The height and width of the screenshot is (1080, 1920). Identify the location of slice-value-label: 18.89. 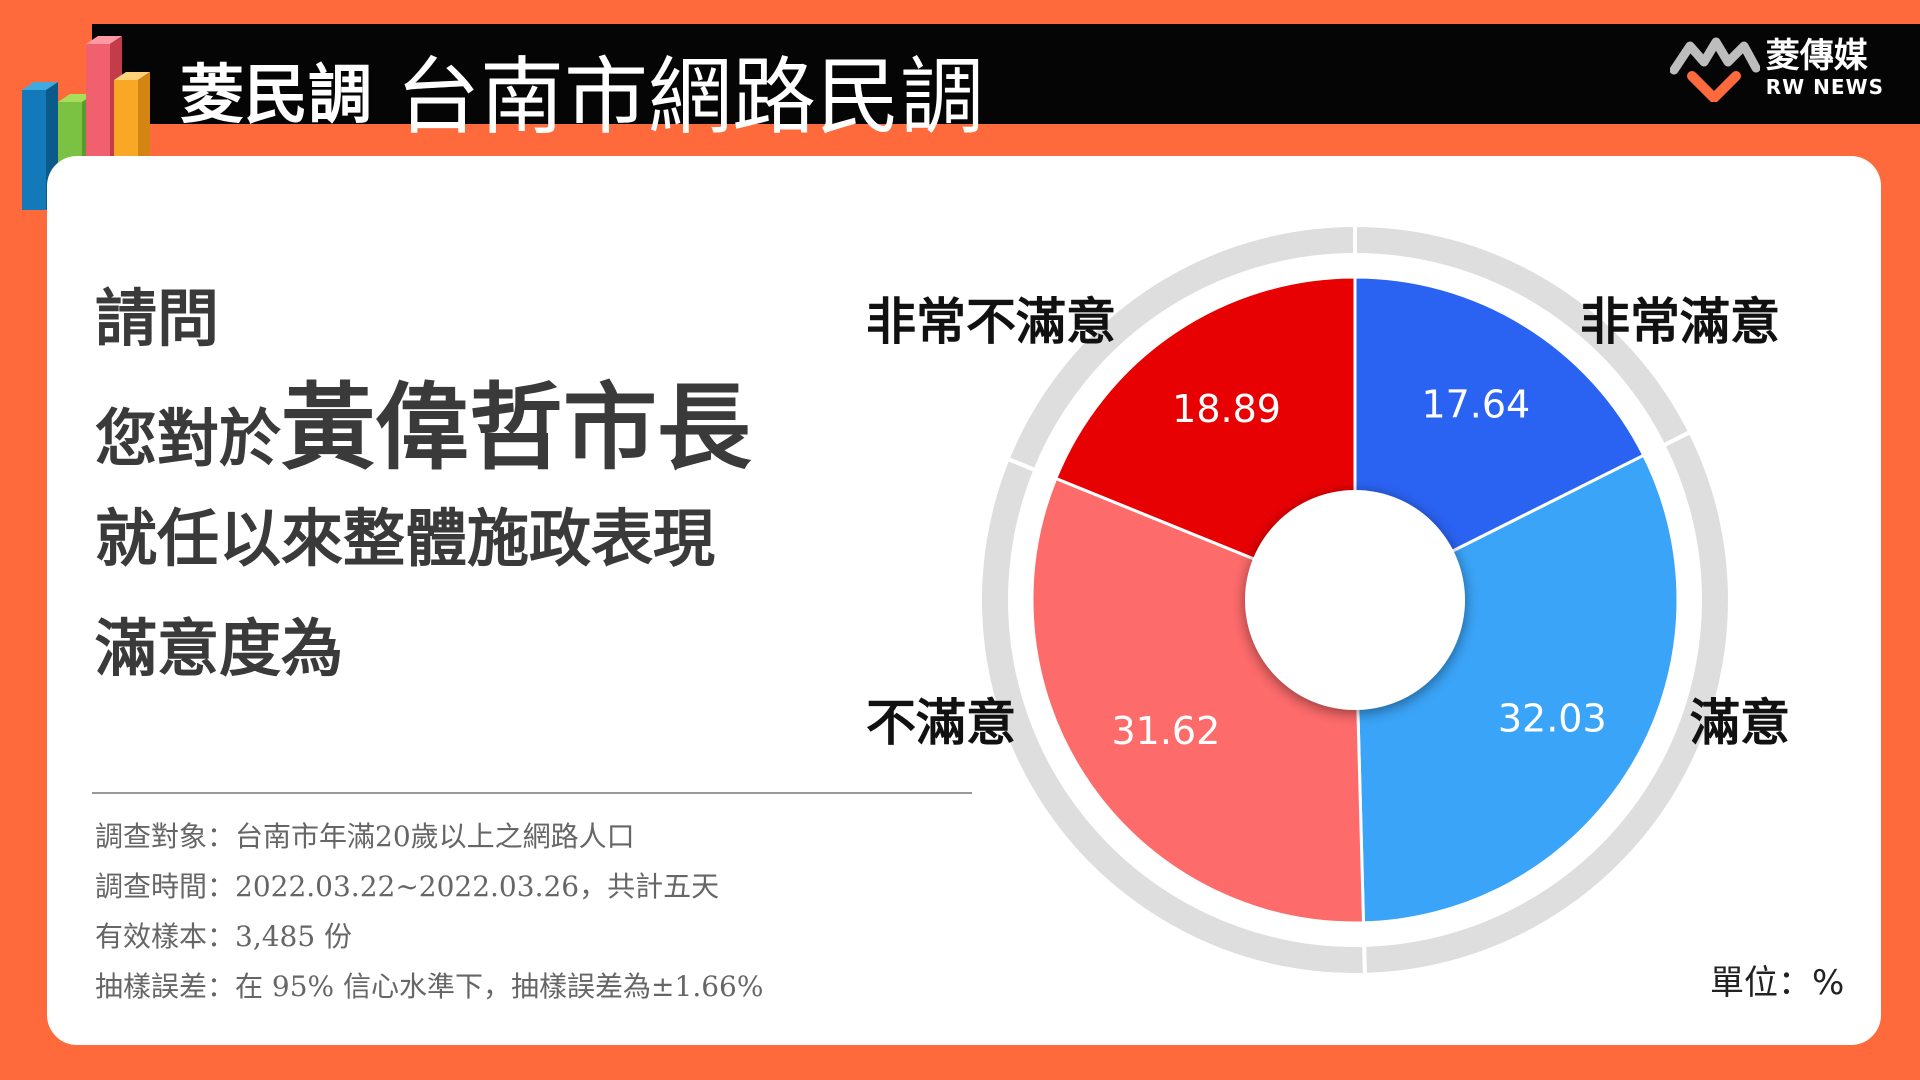
(1226, 409).